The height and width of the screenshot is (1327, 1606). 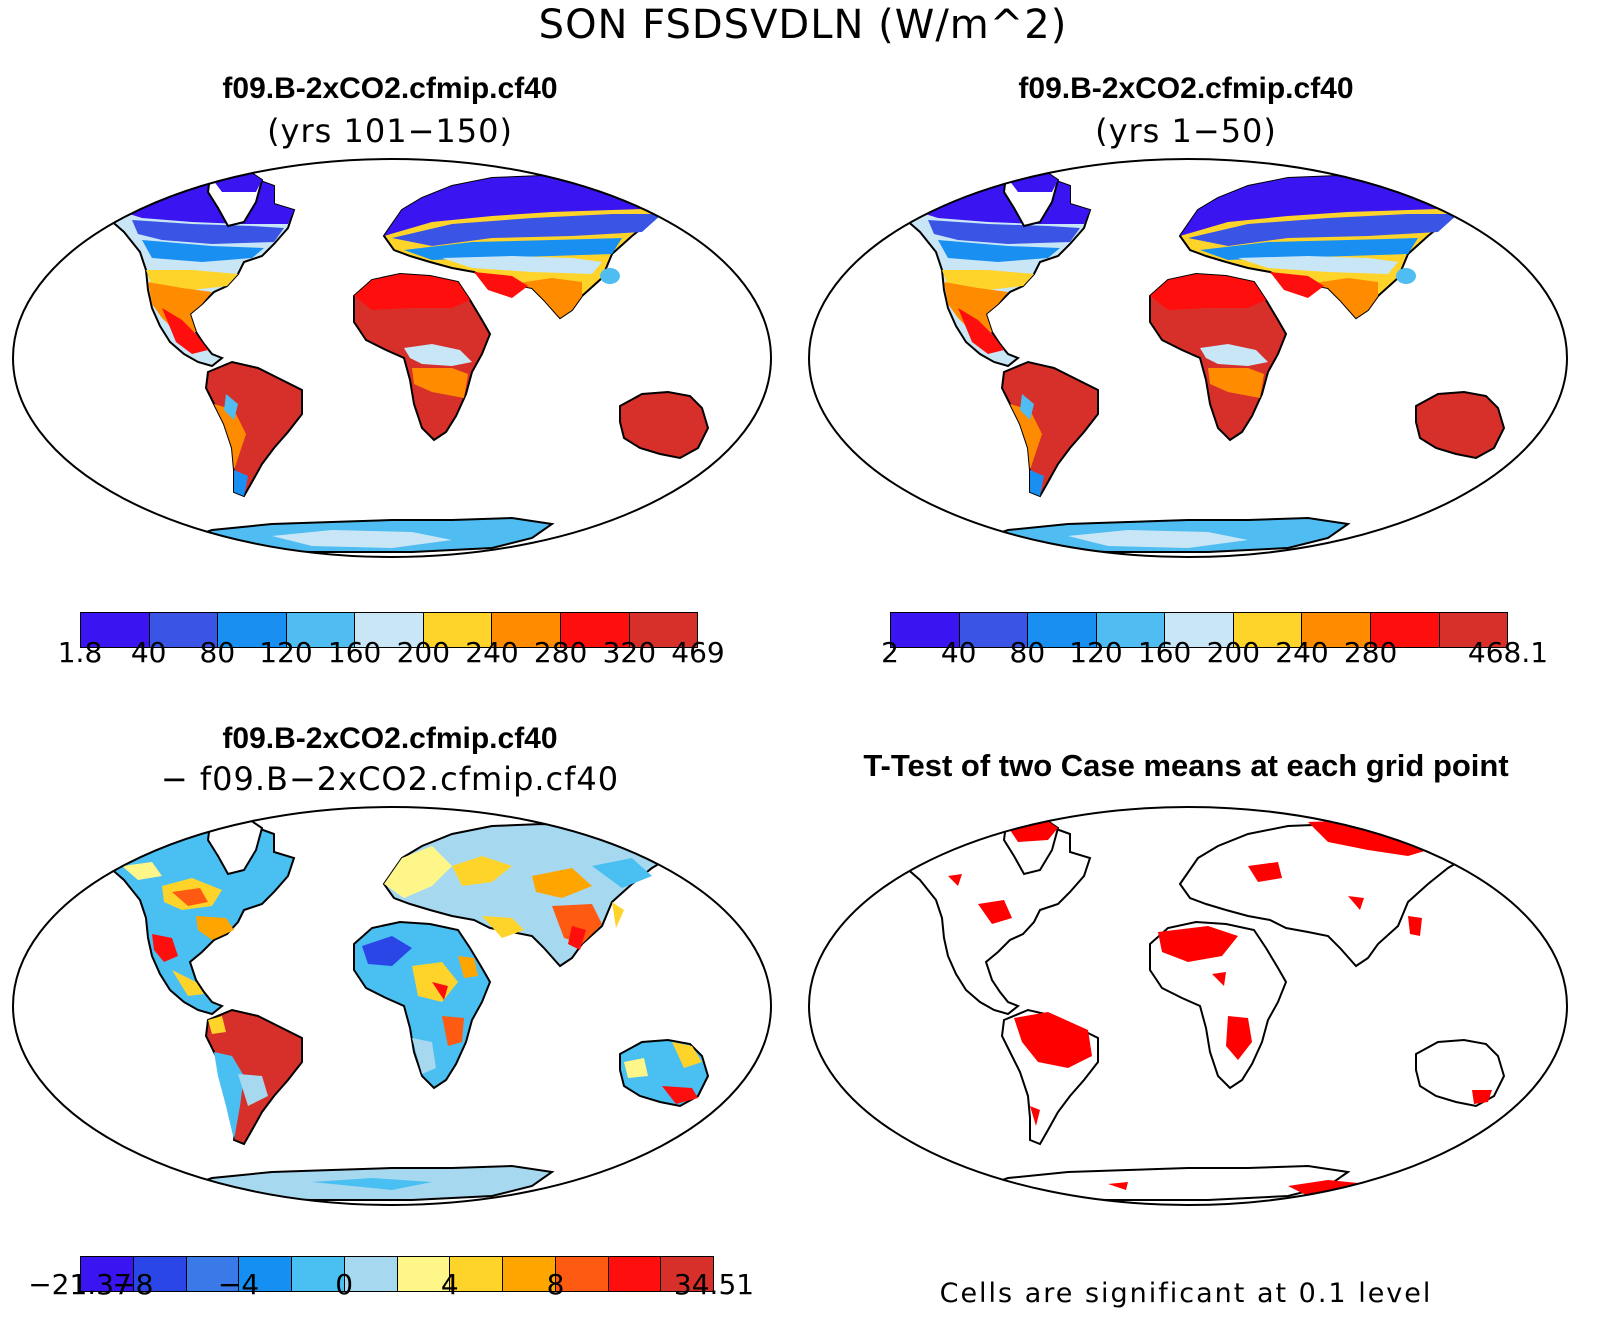 I want to click on colorbar-label: −4, so click(x=238, y=1284).